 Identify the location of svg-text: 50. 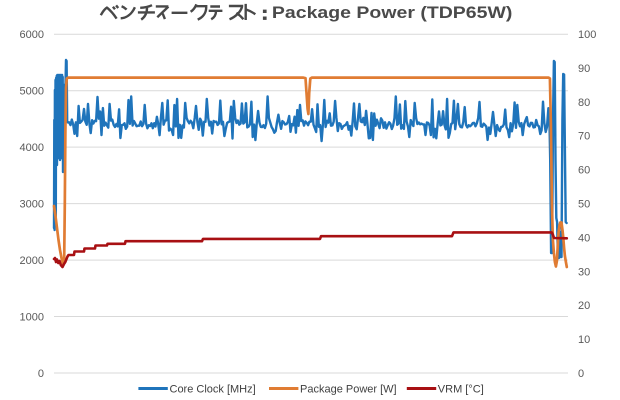
(584, 205).